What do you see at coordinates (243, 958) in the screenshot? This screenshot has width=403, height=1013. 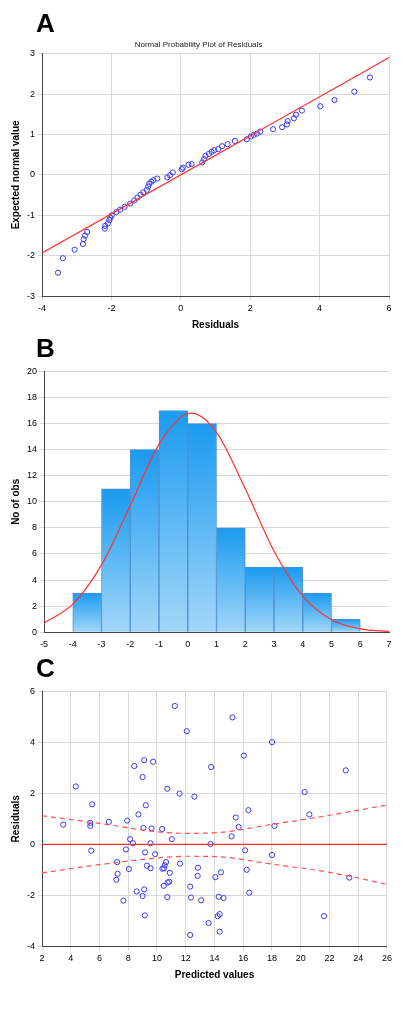 I see `x-tick-label: 16` at bounding box center [243, 958].